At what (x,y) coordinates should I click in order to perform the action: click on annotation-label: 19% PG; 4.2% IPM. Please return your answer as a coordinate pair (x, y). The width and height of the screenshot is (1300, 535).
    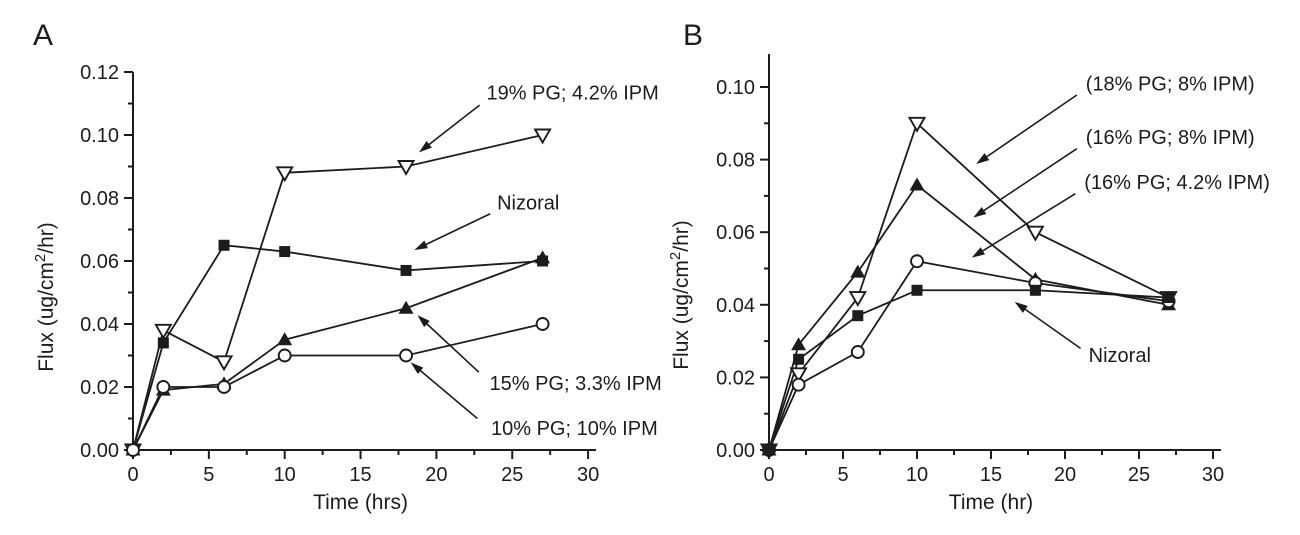
    Looking at the image, I should click on (572, 93).